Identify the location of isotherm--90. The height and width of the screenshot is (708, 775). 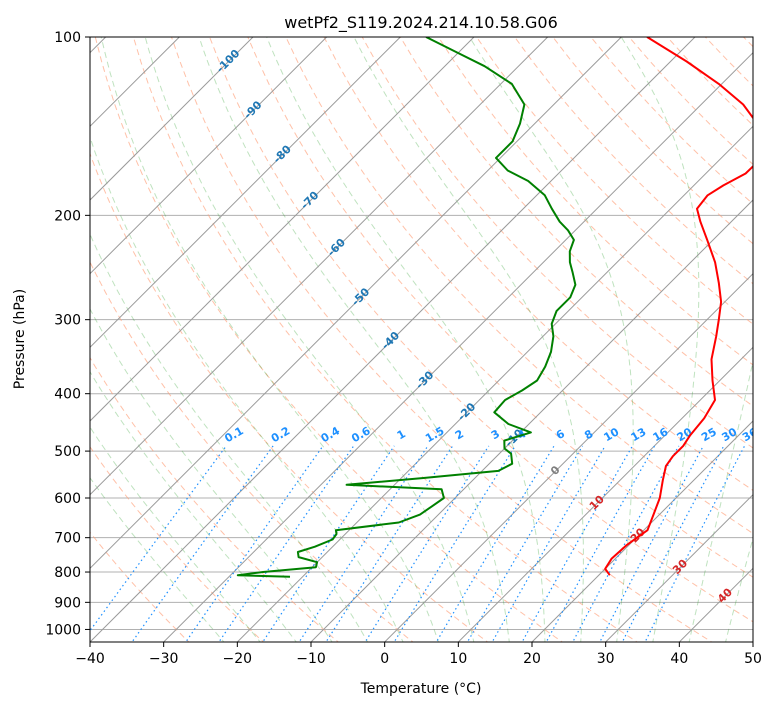
(209, 156).